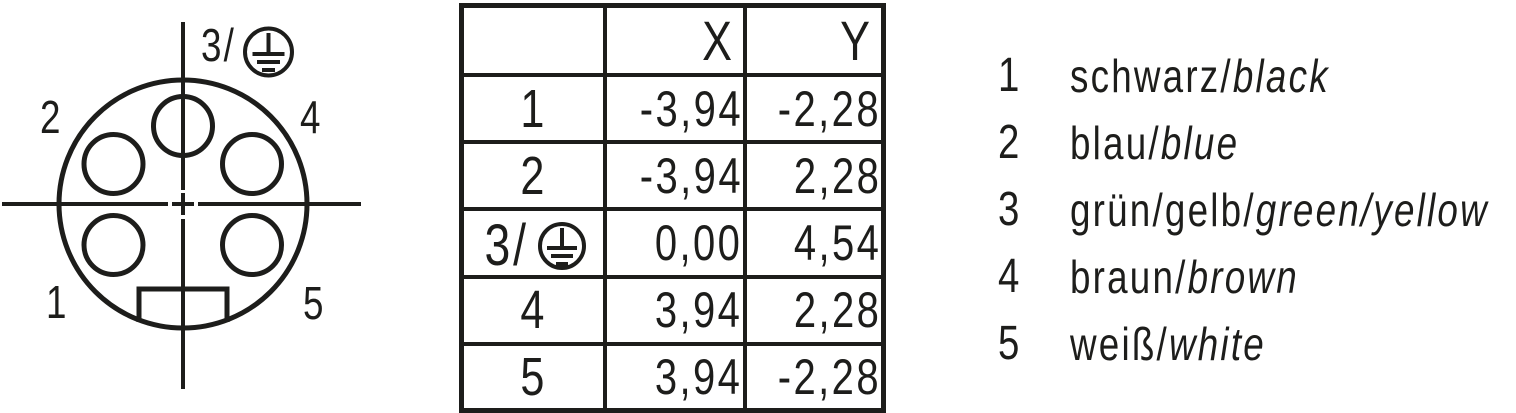 This screenshot has height=413, width=1516. Describe the element at coordinates (814, 243) in the screenshot. I see `y-cell: 4,54` at that location.